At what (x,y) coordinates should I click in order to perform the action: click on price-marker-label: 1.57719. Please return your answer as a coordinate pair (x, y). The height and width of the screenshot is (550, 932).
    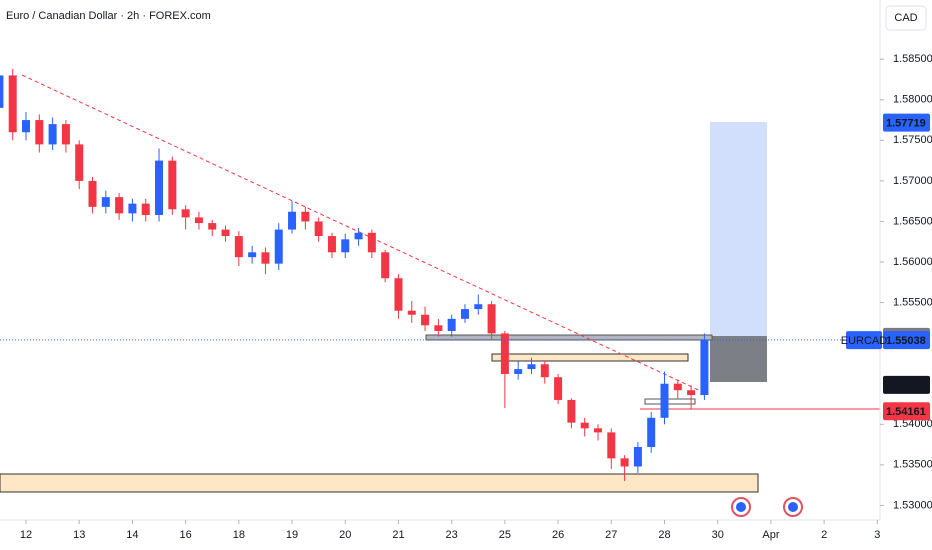
    Looking at the image, I should click on (906, 123).